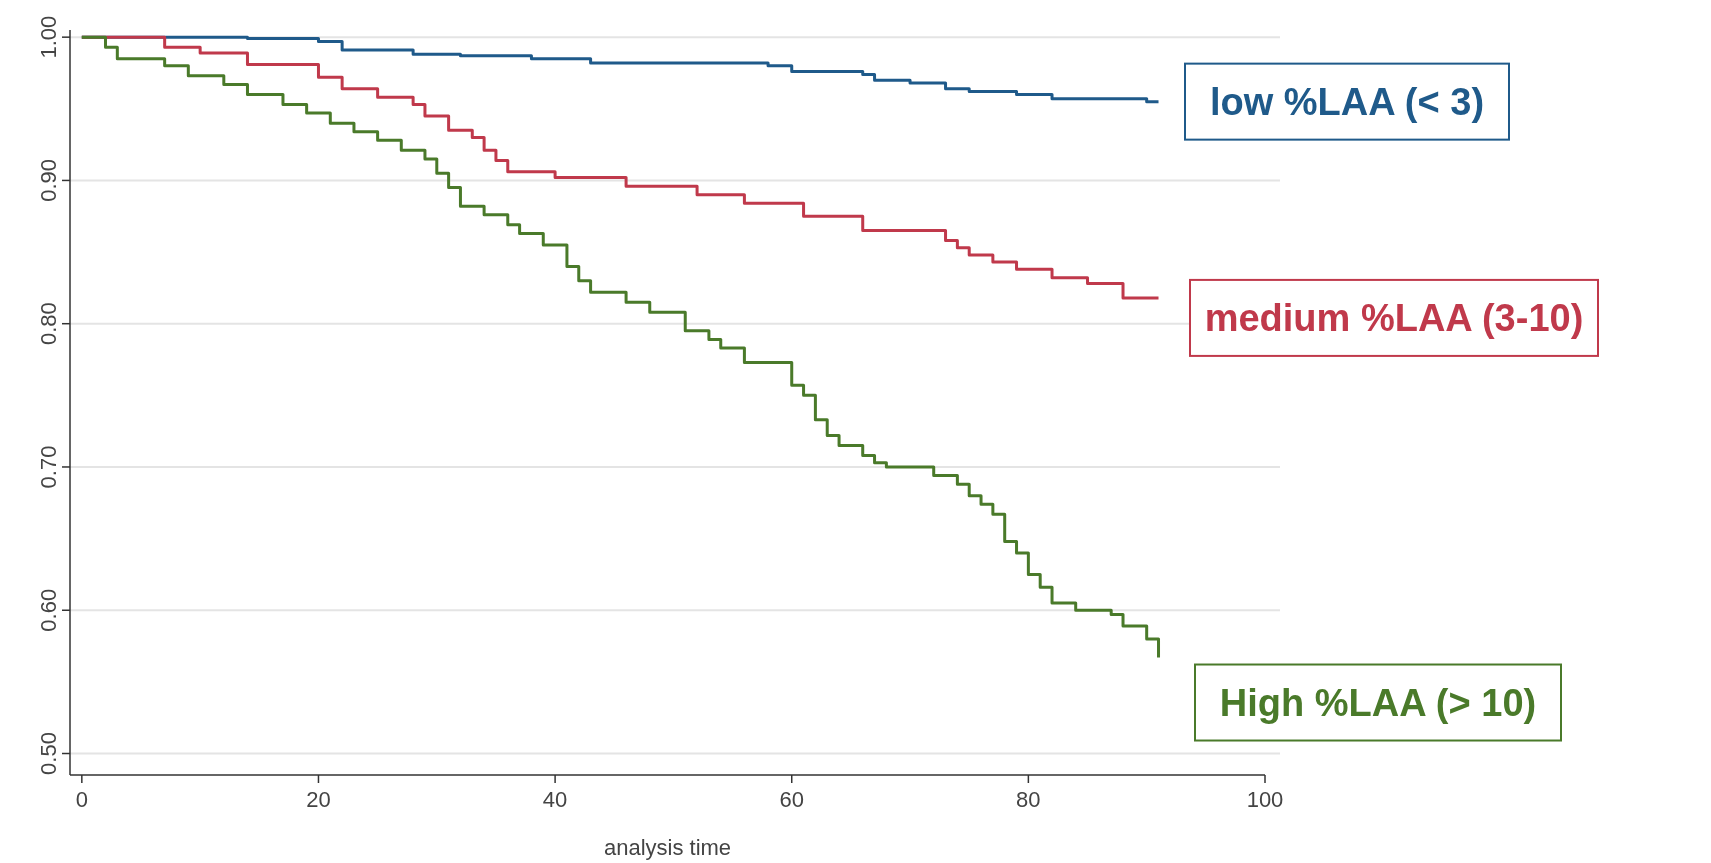 Image resolution: width=1711 pixels, height=863 pixels. Describe the element at coordinates (1394, 317) in the screenshot. I see `series-label: medium %LAA (3-10)` at that location.